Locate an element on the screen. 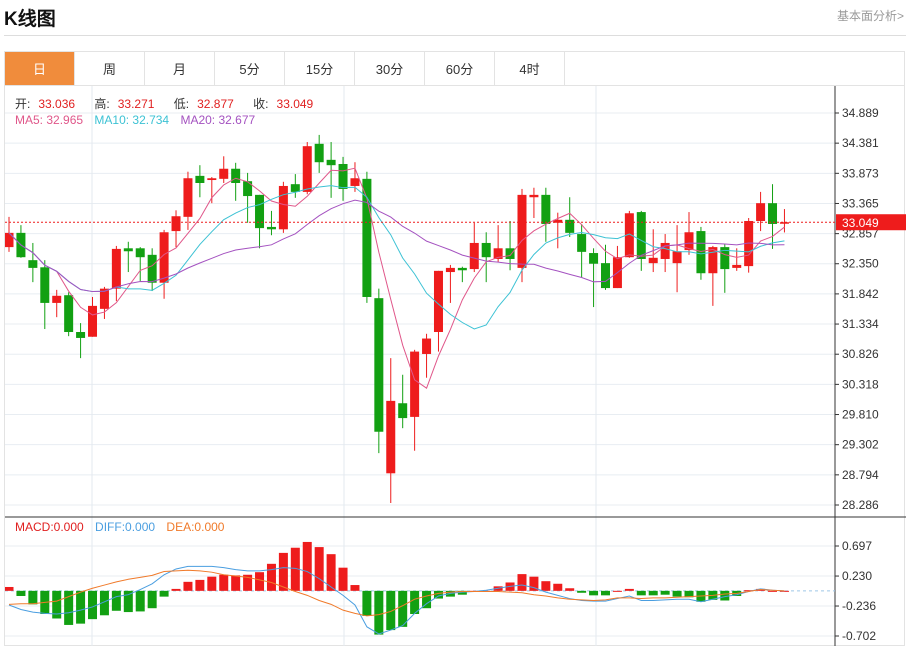  price-tick-label: 34.381 is located at coordinates (860, 143).